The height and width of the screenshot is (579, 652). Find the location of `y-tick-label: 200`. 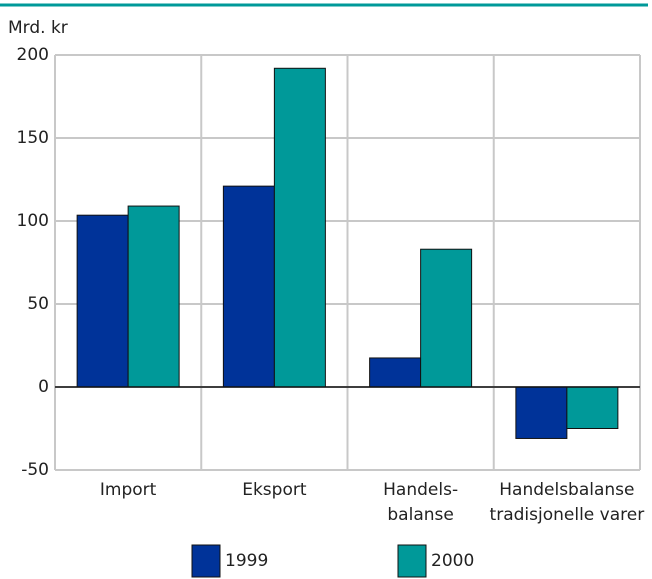

y-tick-label: 200 is located at coordinates (33, 55).